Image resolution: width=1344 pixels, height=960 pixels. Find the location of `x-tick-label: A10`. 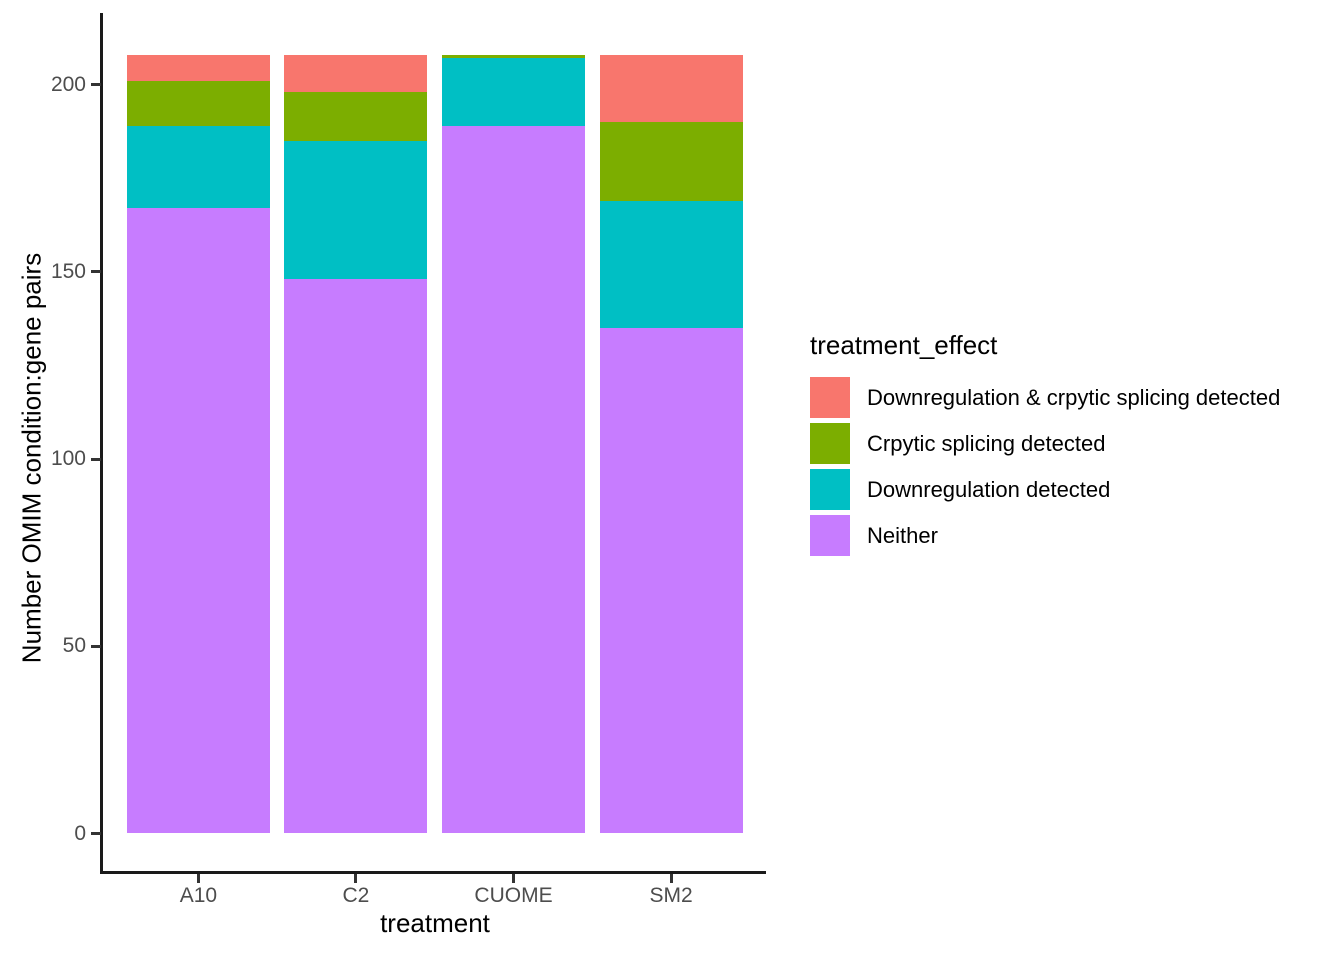

x-tick-label: A10 is located at coordinates (198, 895).